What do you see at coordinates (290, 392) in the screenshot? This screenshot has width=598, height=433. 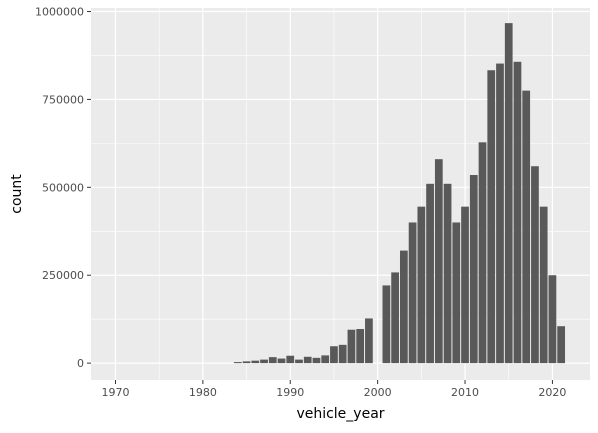 I see `x-tick-label: 1990` at bounding box center [290, 392].